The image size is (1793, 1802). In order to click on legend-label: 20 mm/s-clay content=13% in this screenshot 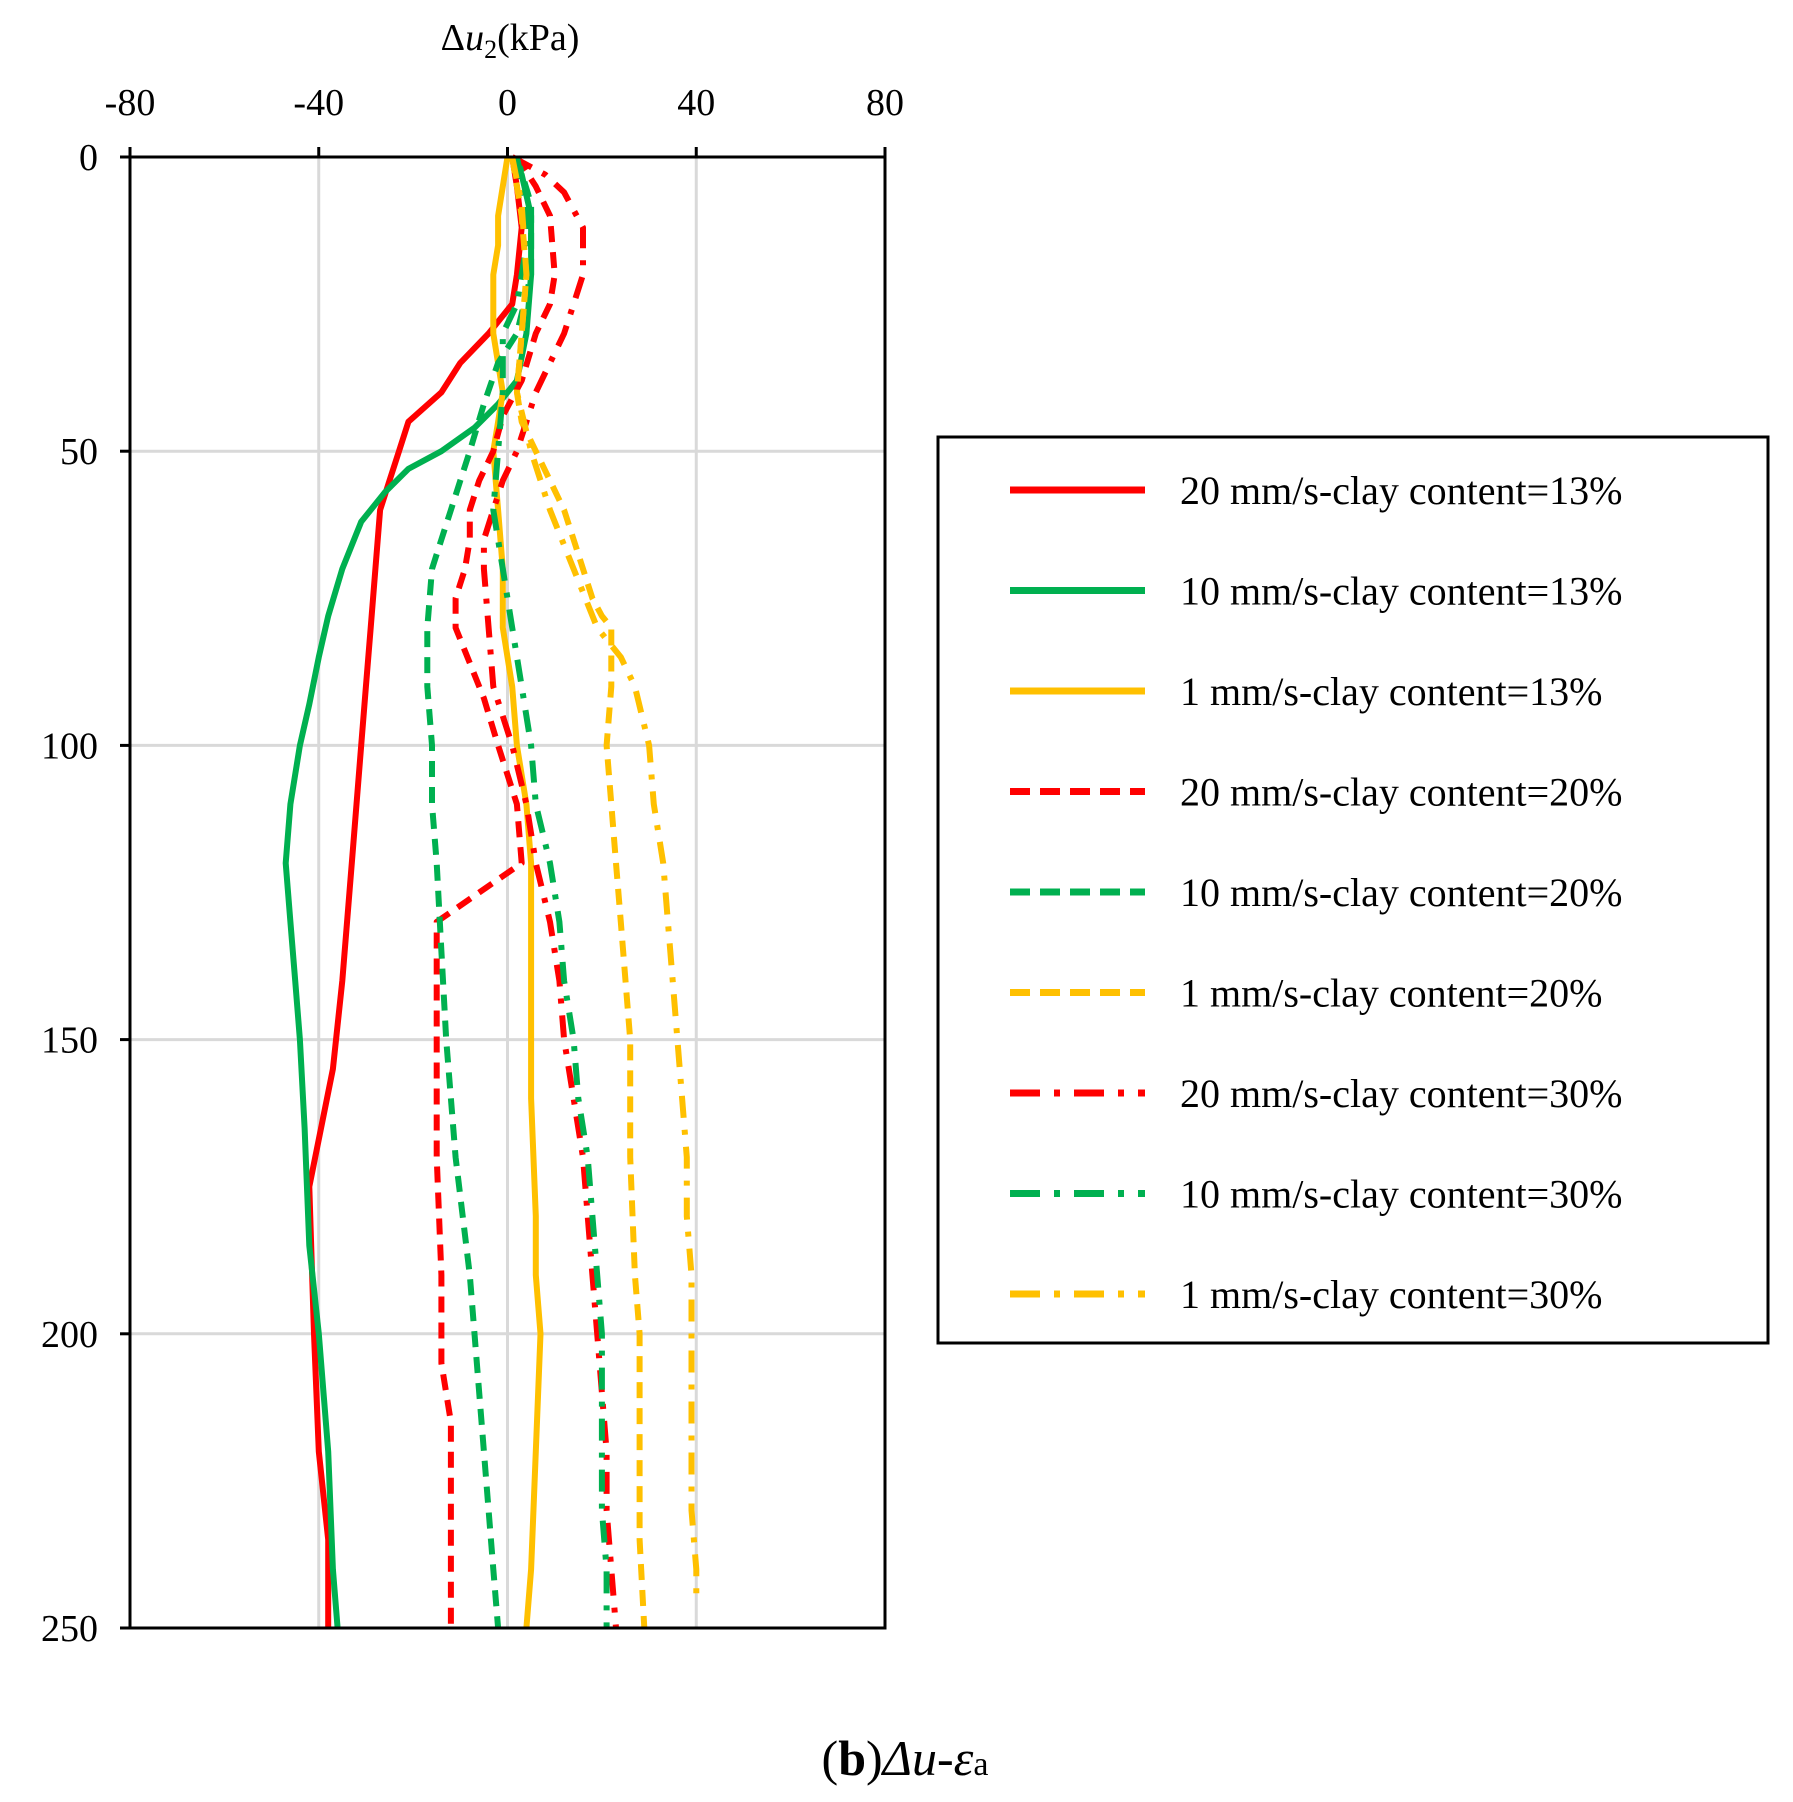, I will do `click(1401, 490)`.